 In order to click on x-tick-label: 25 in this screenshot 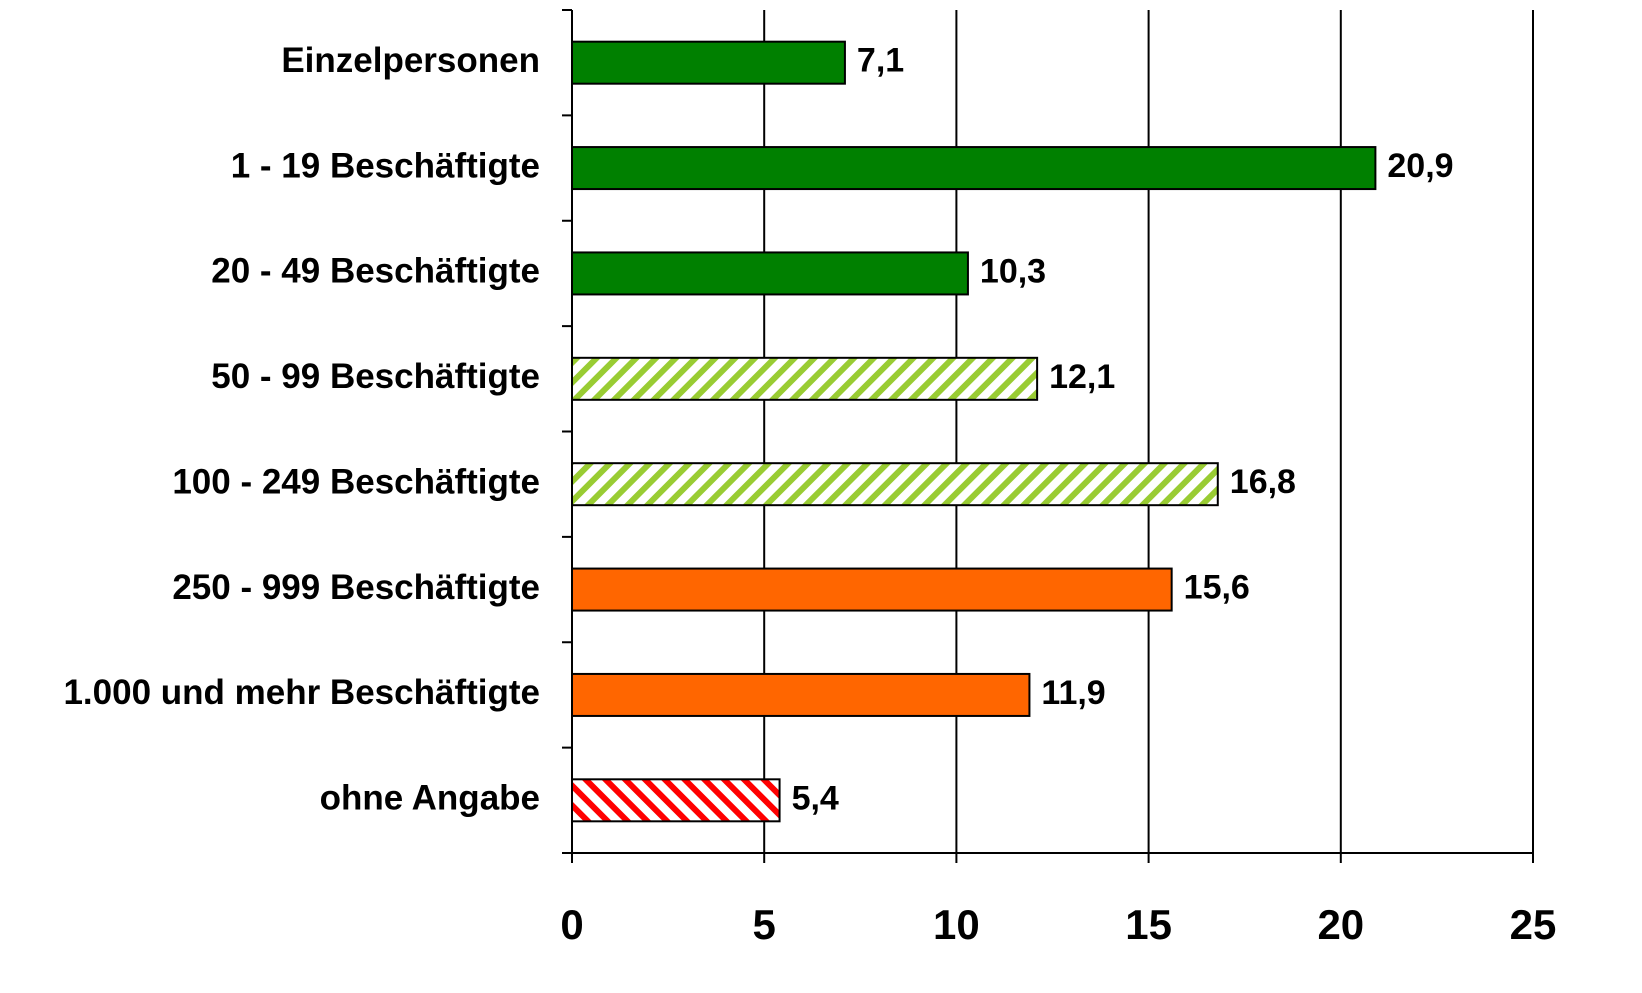, I will do `click(1533, 924)`.